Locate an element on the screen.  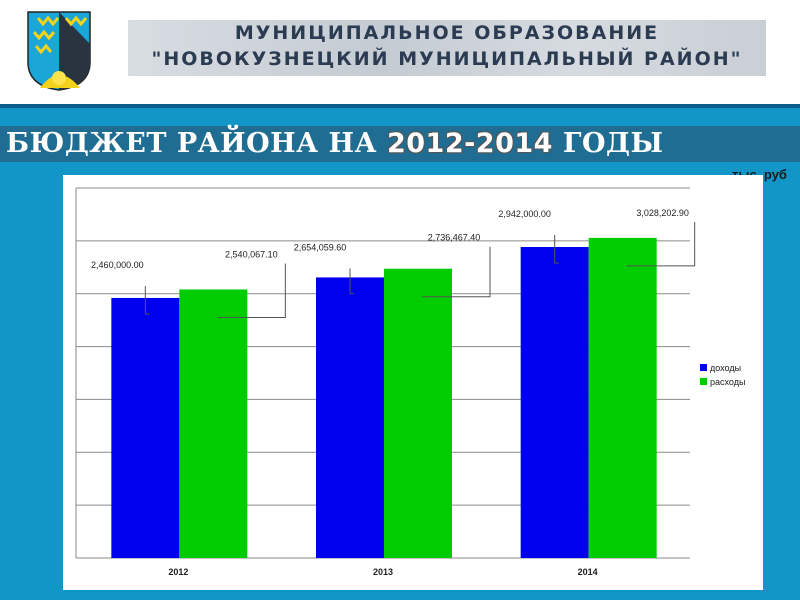
header-line-1: МУНИЦИПАЛЬНОЕ ОБРАЗОВАНИЕ is located at coordinates (447, 33).